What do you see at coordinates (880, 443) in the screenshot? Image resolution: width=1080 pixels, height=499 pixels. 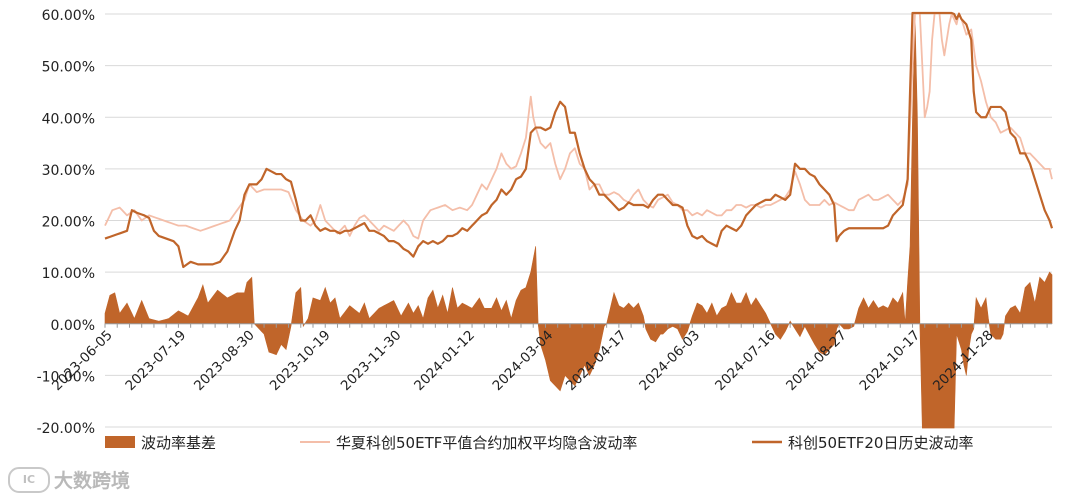 I see `legend-label: 科创50ETF20日历史波动率` at bounding box center [880, 443].